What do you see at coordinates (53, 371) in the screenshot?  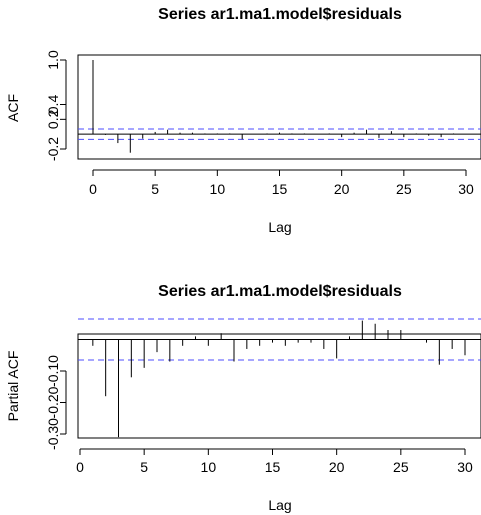 I see `pacf-y-tick-label: -0.10` at bounding box center [53, 371].